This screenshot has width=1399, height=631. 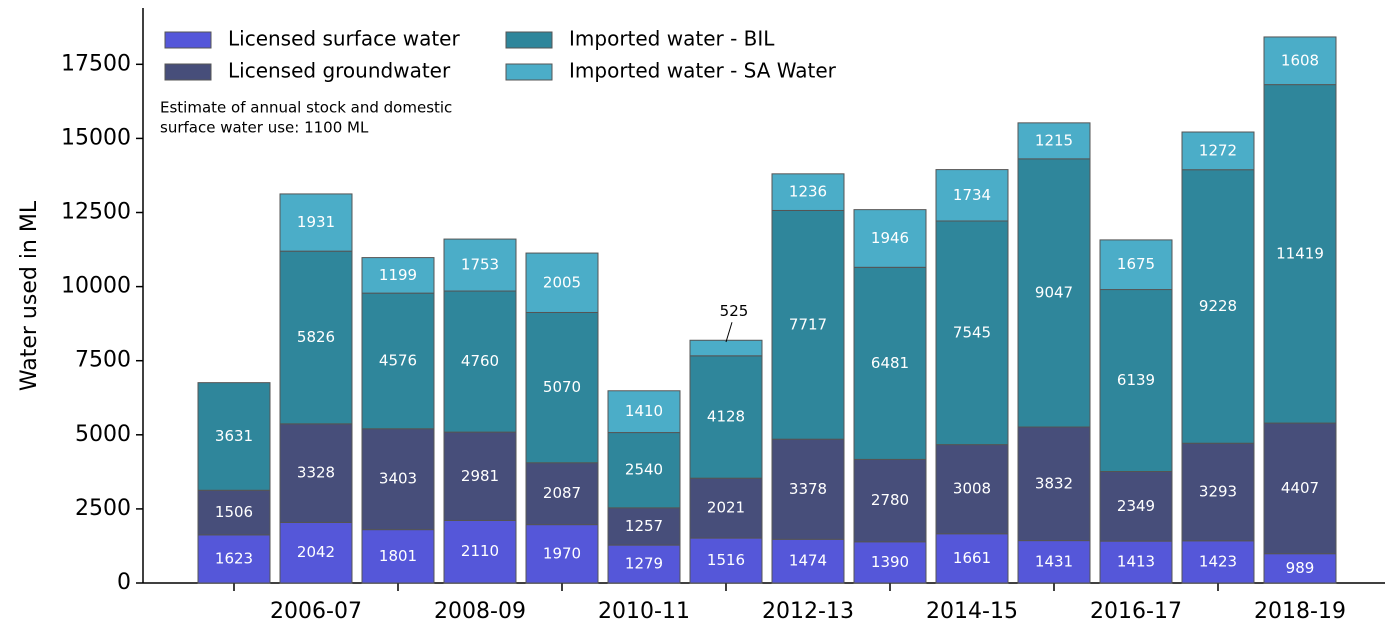 I want to click on value-label: 1423, so click(x=1218, y=561).